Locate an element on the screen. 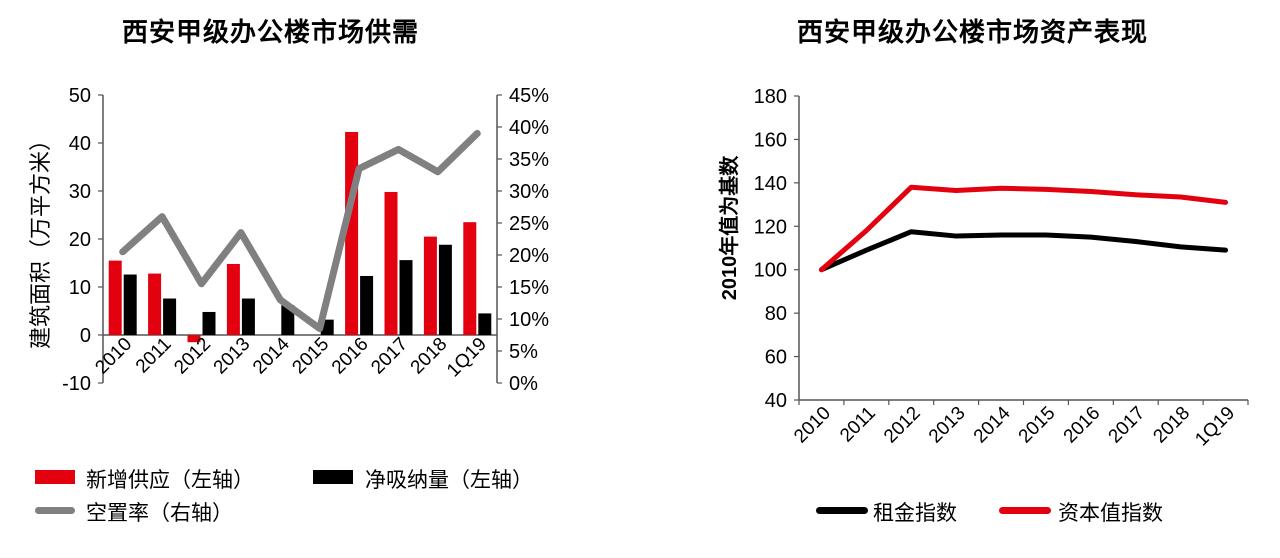 Image resolution: width=1280 pixels, height=558 pixels. right-axis-tick-label: 0% is located at coordinates (523, 384).